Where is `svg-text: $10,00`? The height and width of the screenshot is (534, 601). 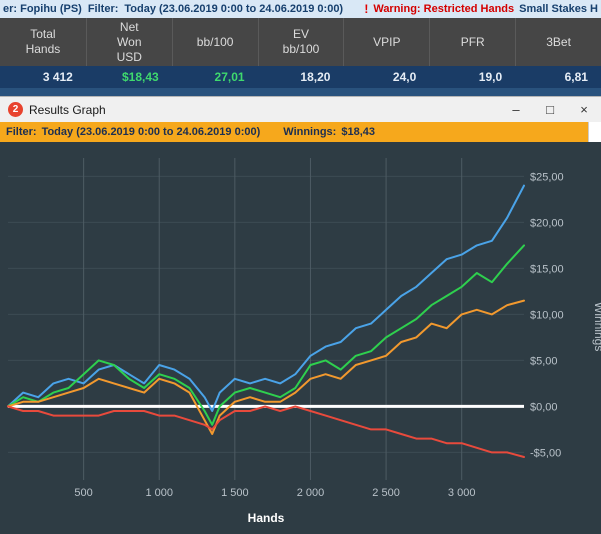
svg-text: $10,00 is located at coordinates (547, 315).